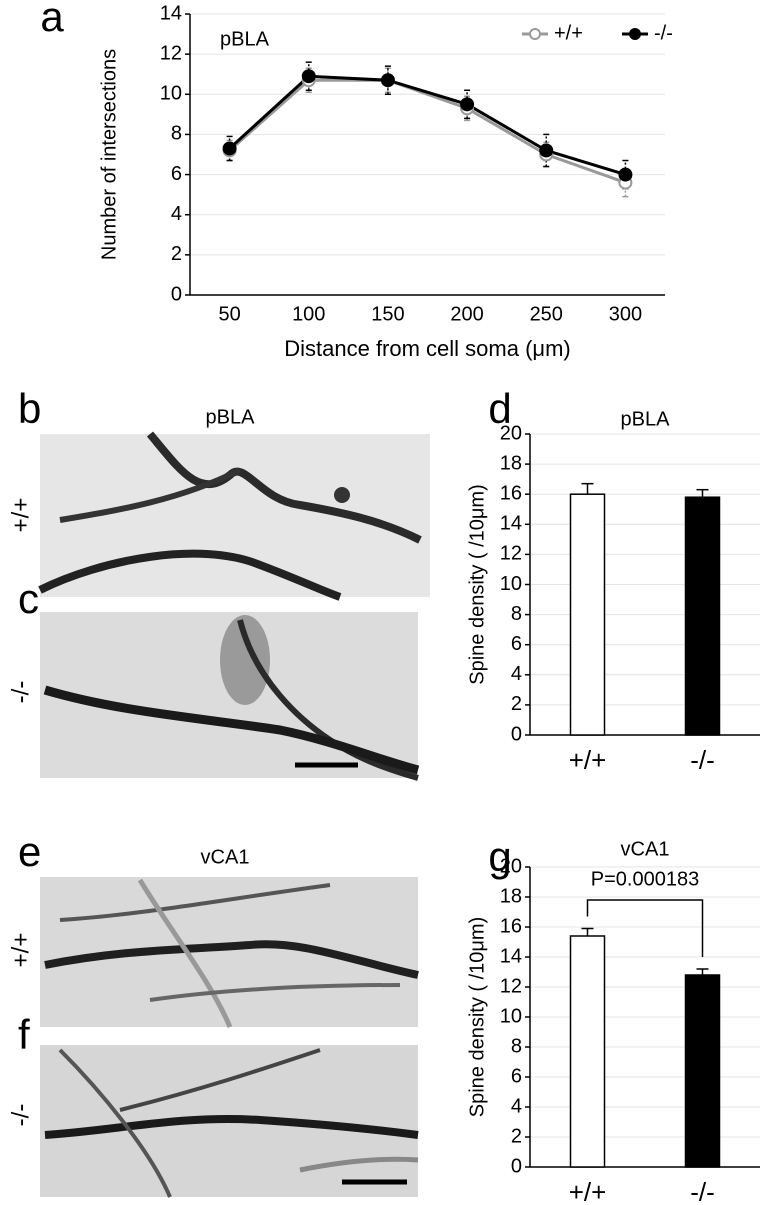  I want to click on micrograph-e, so click(229, 952).